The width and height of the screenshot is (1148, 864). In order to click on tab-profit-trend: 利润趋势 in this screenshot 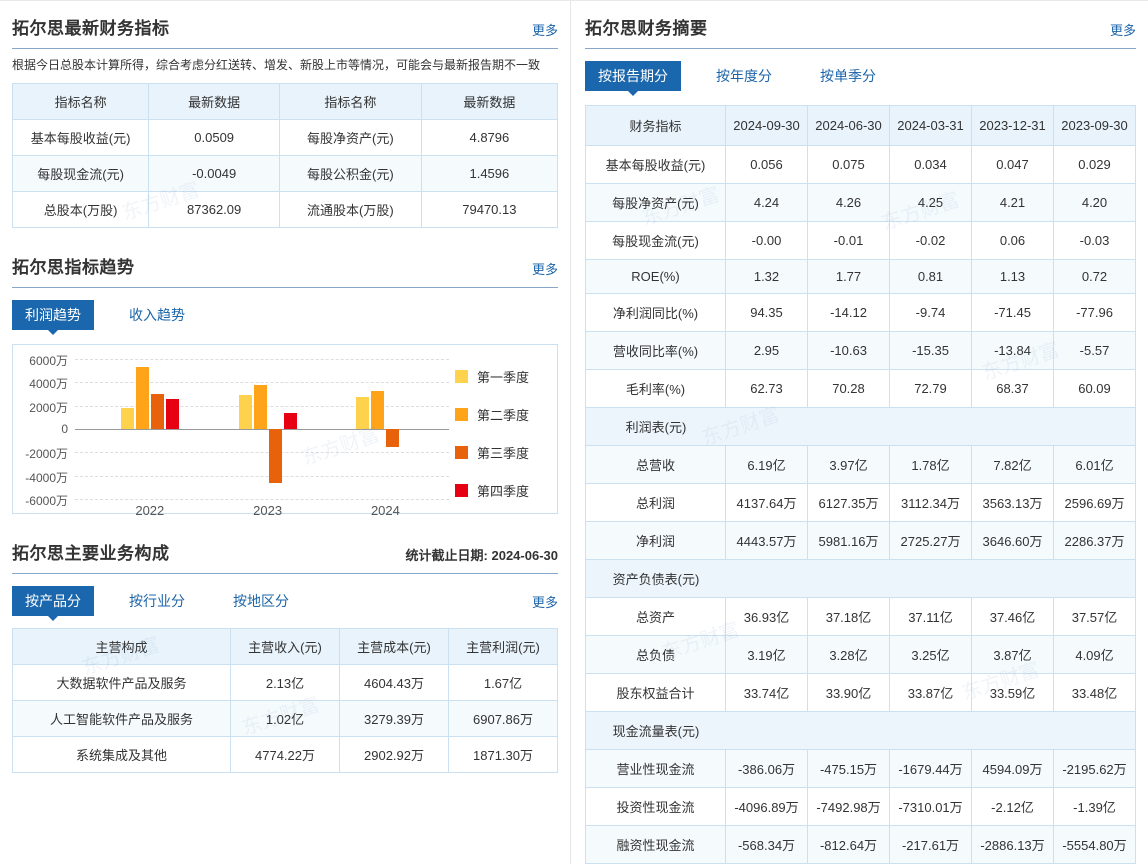, I will do `click(53, 317)`.